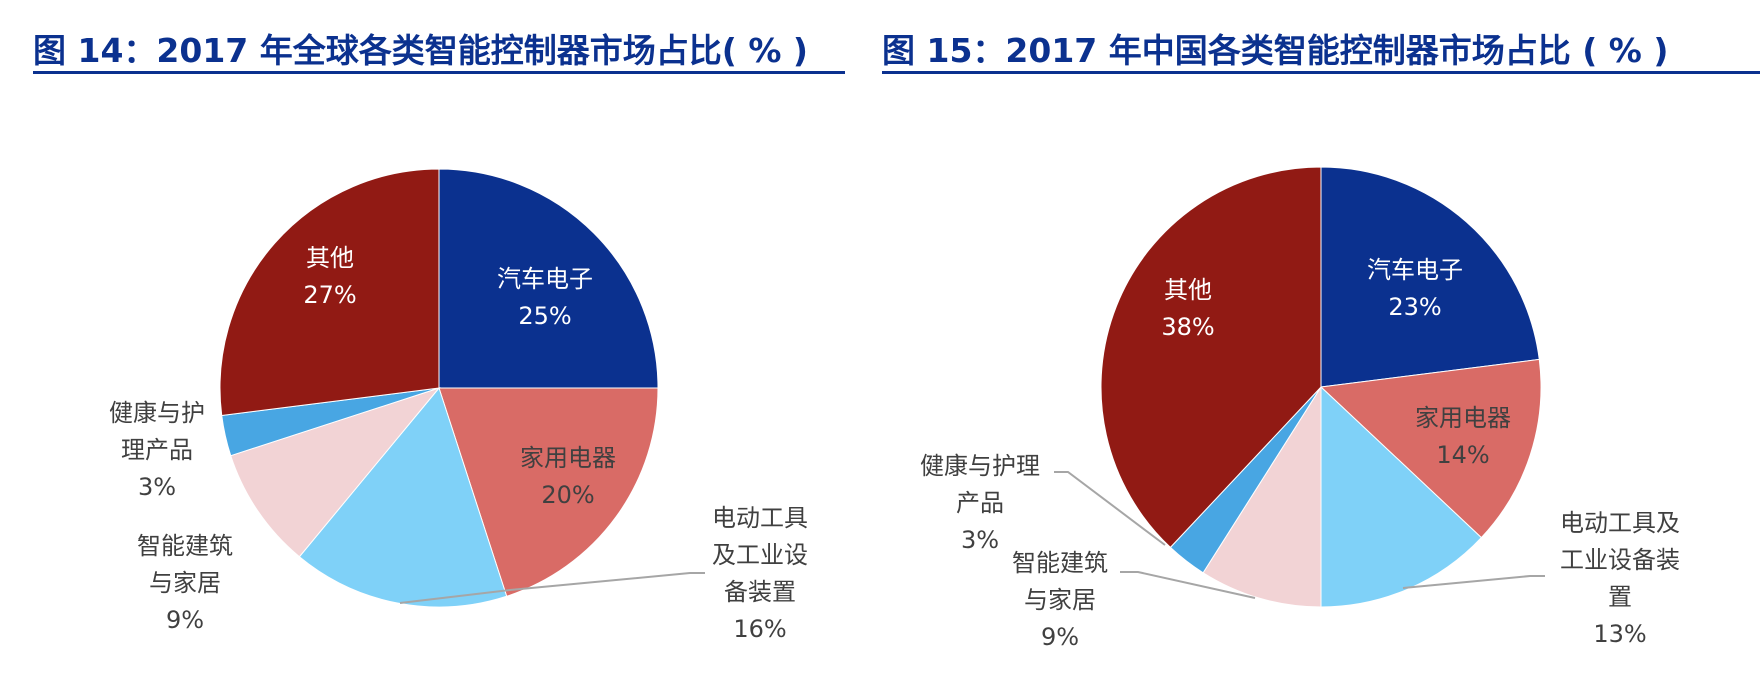 This screenshot has width=1760, height=694. I want to click on chart1-title: 图 14：2017 年全球各类智能控制器市场占比( % ), so click(420, 50).